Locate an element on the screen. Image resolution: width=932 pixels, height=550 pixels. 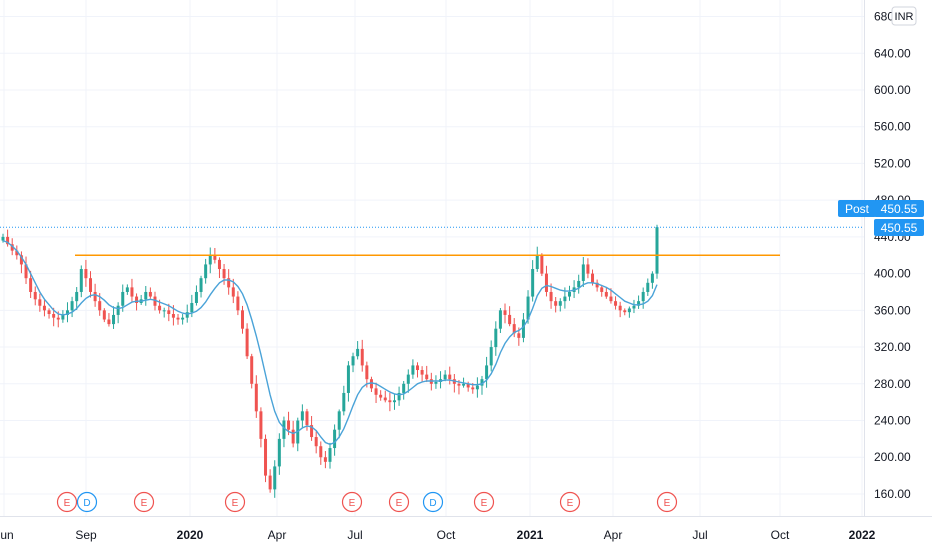
price-tick-label: 280.00 is located at coordinates (892, 384).